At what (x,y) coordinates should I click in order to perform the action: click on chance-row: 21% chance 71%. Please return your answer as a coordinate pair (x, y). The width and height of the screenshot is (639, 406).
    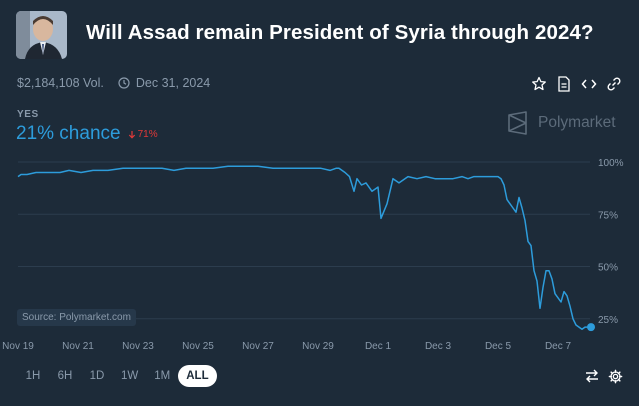
    Looking at the image, I should click on (87, 134).